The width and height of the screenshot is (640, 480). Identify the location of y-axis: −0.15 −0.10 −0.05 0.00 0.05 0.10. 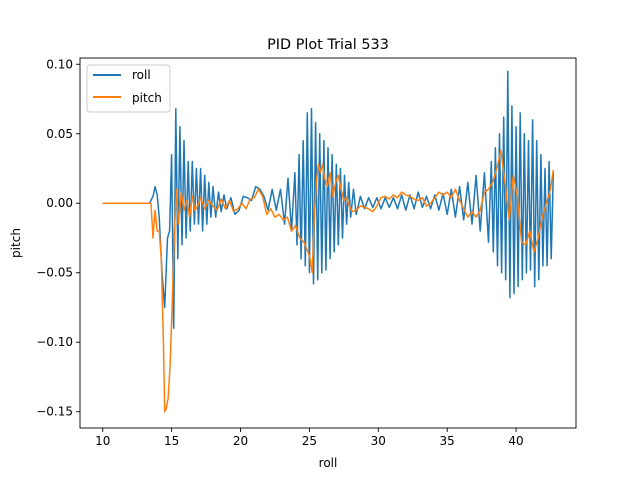
(58, 238).